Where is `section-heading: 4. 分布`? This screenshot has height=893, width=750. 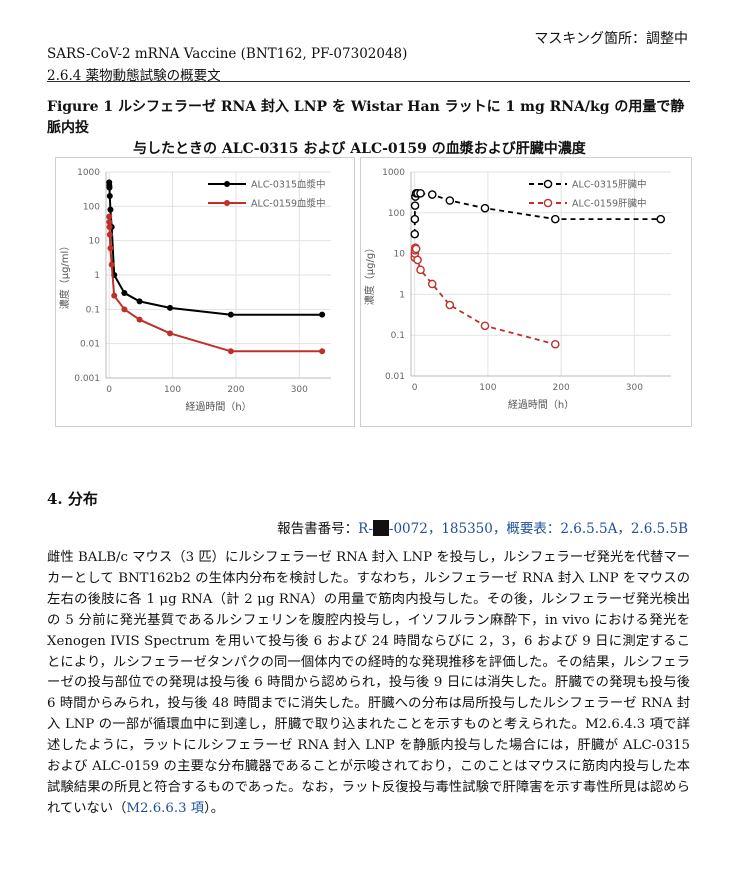 section-heading: 4. 分布 is located at coordinates (72, 499).